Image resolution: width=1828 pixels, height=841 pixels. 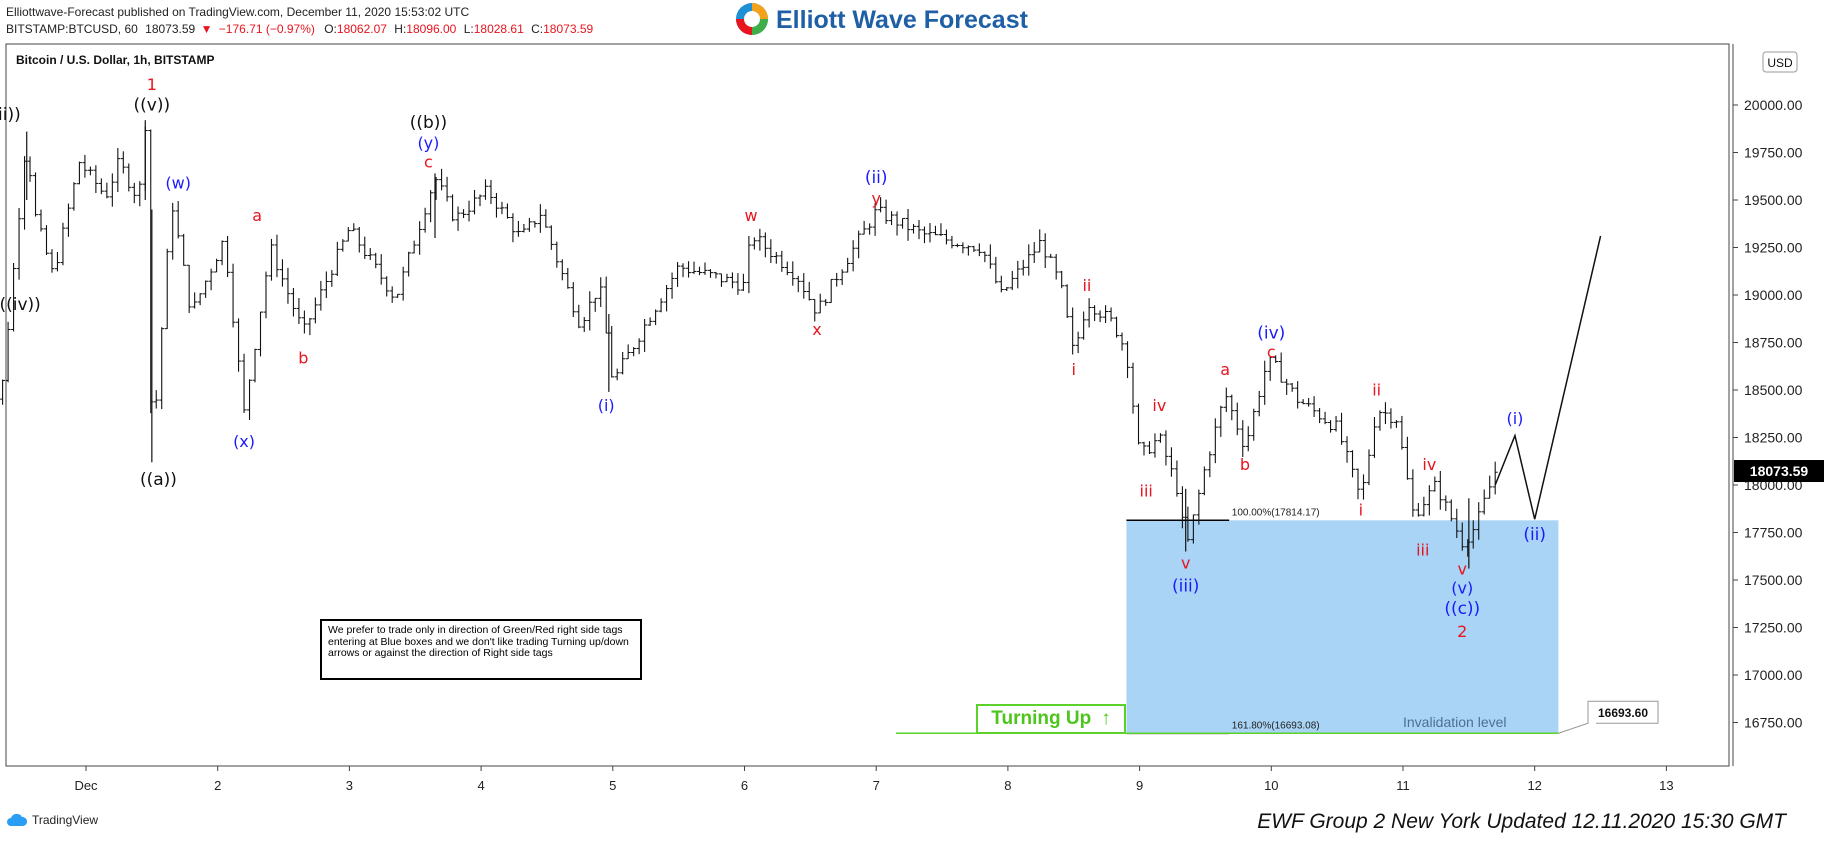 What do you see at coordinates (1773, 580) in the screenshot?
I see `y-tick-label-10: 17500.00` at bounding box center [1773, 580].